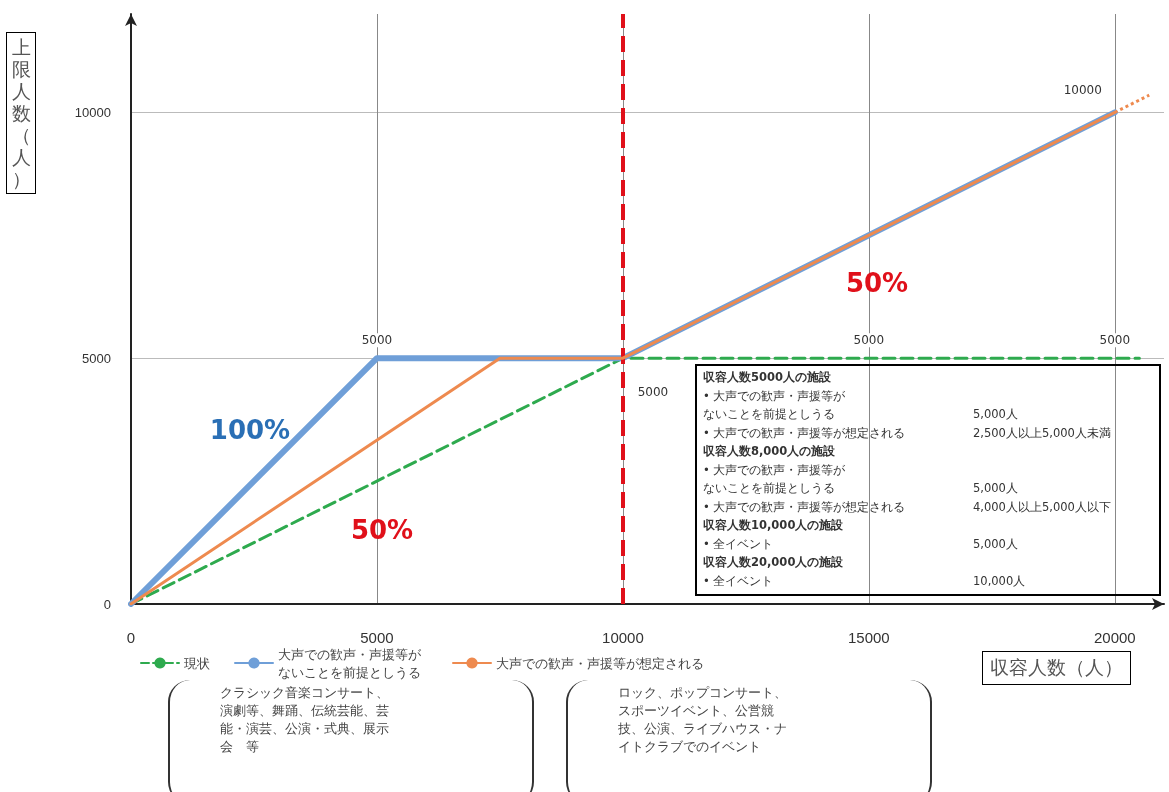 The height and width of the screenshot is (792, 1169). What do you see at coordinates (96, 358) in the screenshot?
I see `y-tick-label: 5000` at bounding box center [96, 358].